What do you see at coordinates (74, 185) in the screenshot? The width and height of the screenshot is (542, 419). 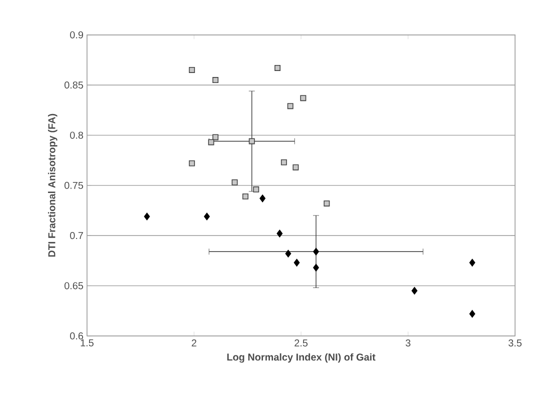 I see `y-tick-label: 0.75` at bounding box center [74, 185].